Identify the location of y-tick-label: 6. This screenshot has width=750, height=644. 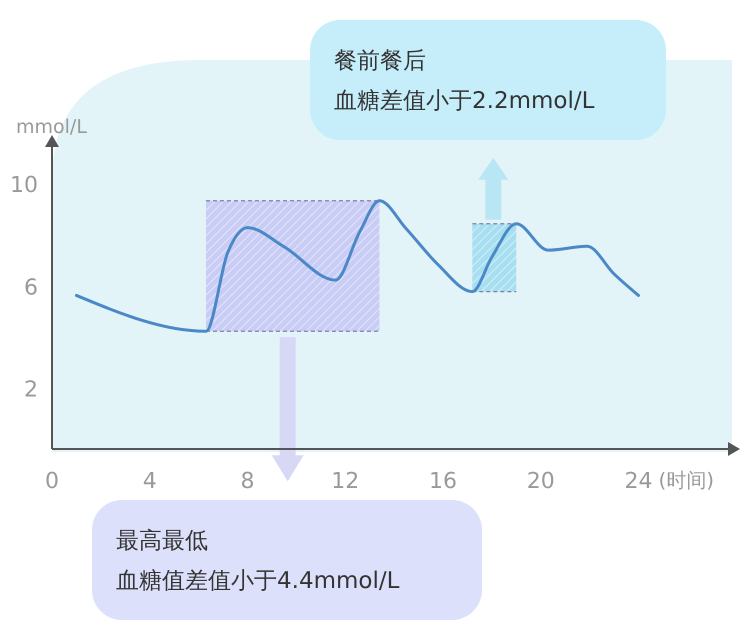
(31, 287).